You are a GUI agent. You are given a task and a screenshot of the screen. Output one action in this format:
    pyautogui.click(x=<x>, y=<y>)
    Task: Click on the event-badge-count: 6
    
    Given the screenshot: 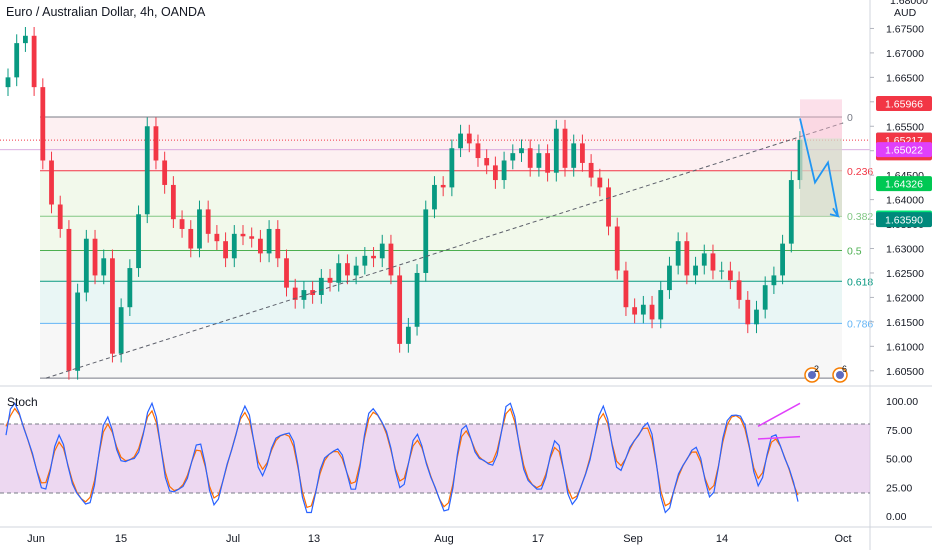 What is the action you would take?
    pyautogui.click(x=844, y=369)
    